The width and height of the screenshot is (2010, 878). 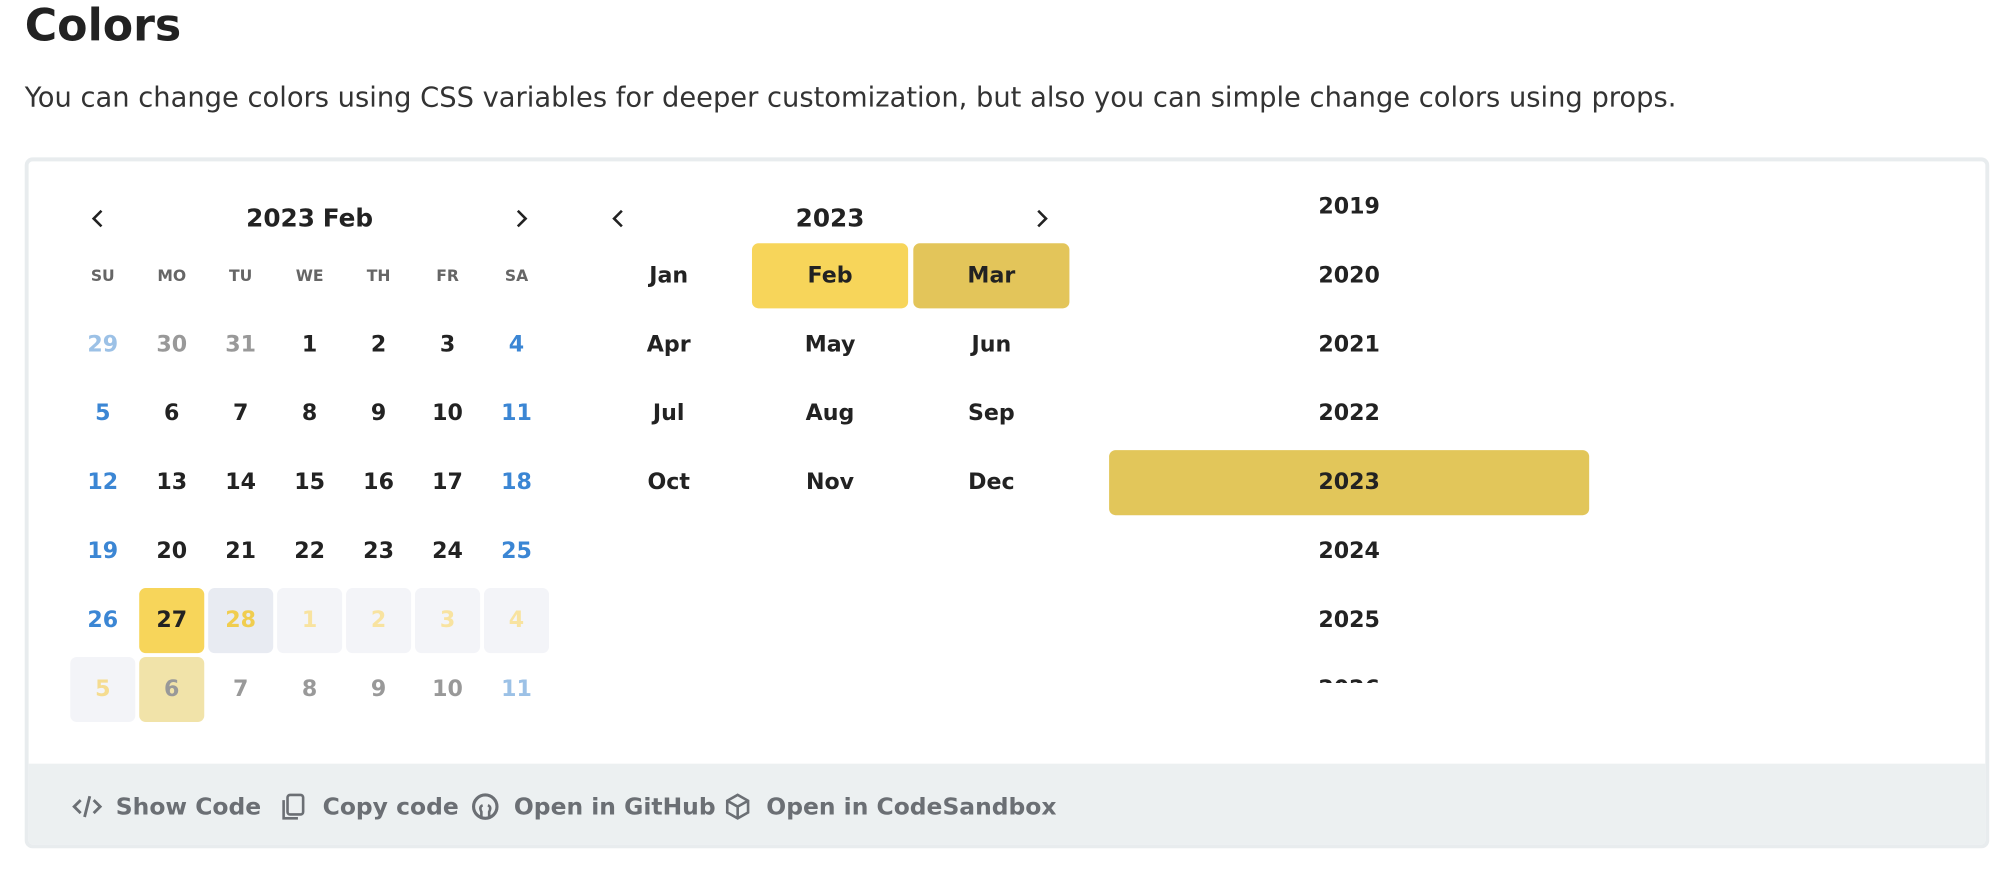 I want to click on day: 14, so click(x=241, y=482).